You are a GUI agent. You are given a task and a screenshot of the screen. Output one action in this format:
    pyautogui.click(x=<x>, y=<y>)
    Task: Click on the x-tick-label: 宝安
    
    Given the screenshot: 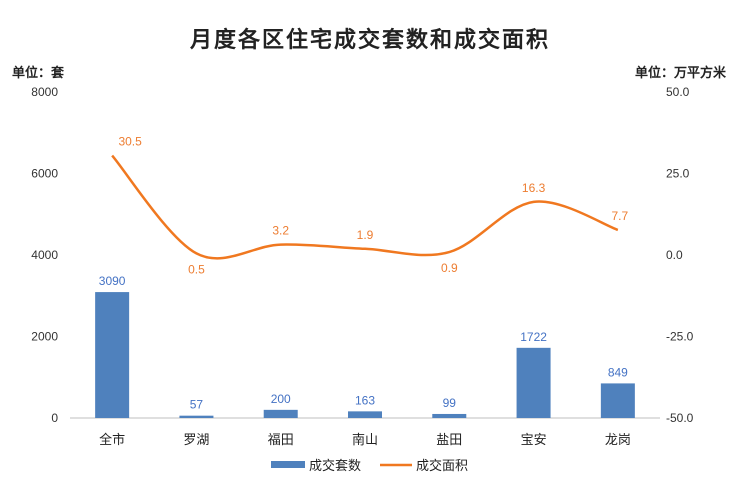 What is the action you would take?
    pyautogui.click(x=534, y=440)
    